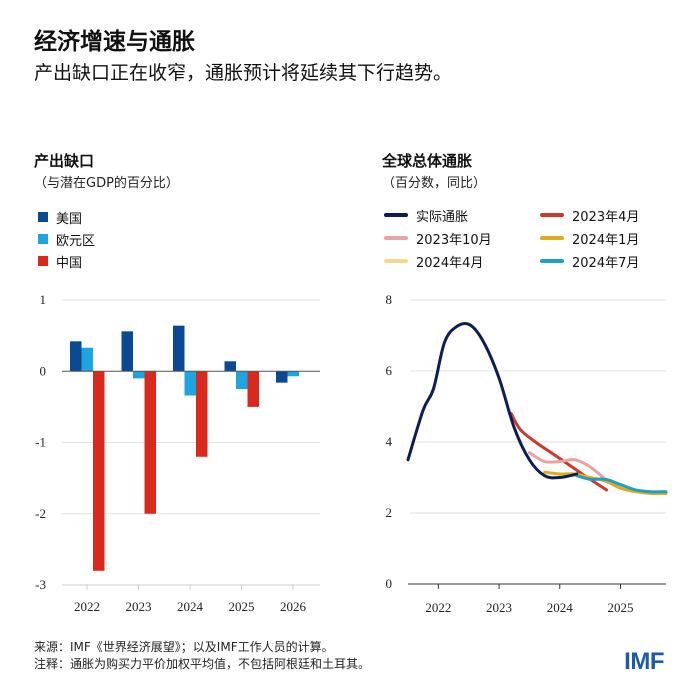 This screenshot has width=700, height=700. What do you see at coordinates (389, 512) in the screenshot?
I see `y-tick-label: 2` at bounding box center [389, 512].